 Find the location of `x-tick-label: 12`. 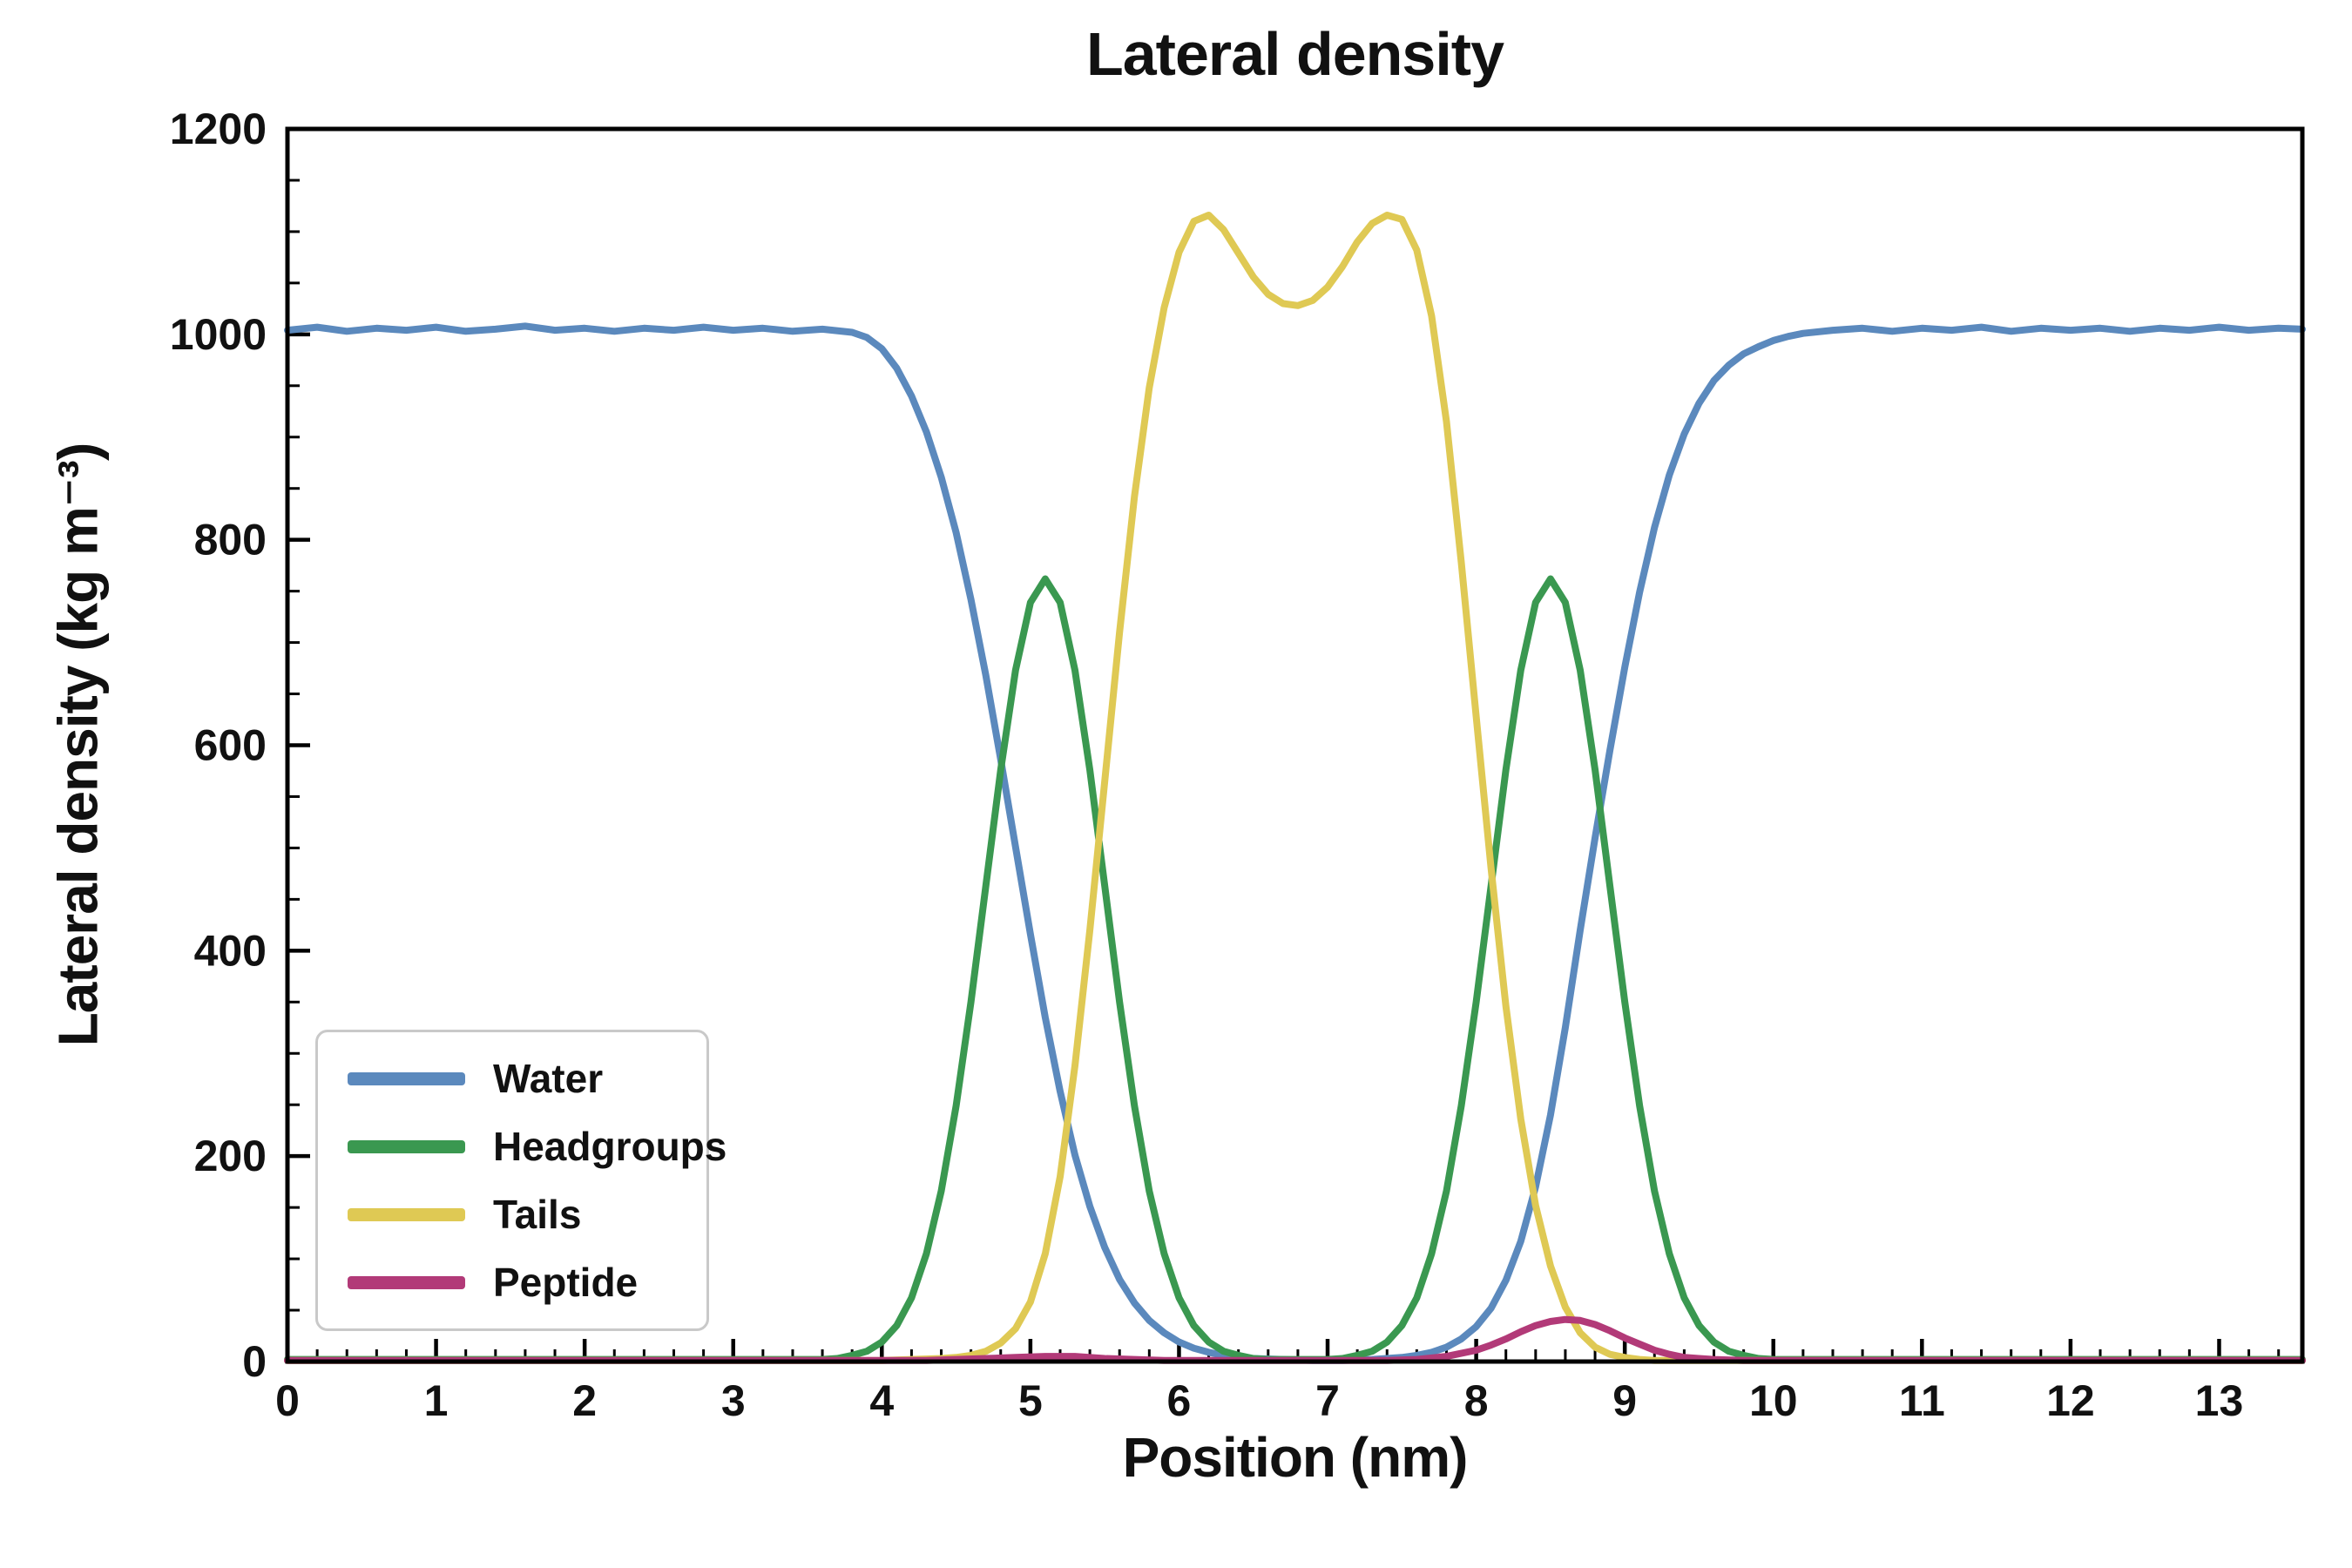

x-tick-label: 12 is located at coordinates (2070, 1400).